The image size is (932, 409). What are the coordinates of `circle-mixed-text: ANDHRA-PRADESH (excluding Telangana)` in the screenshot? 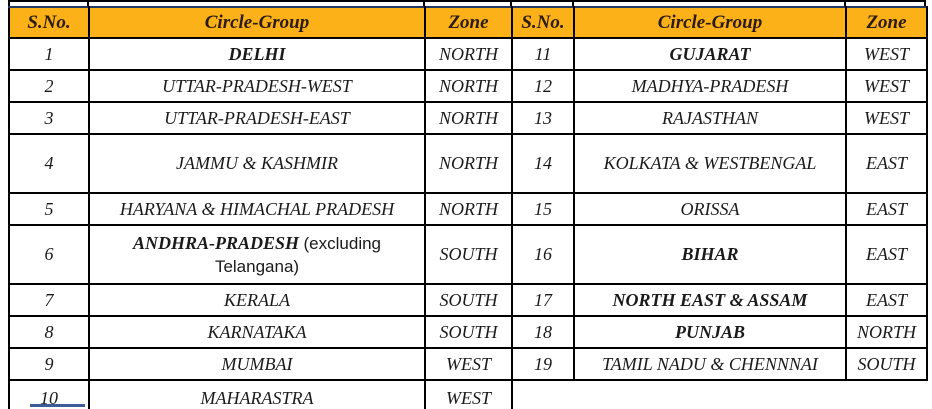 It's located at (257, 254).